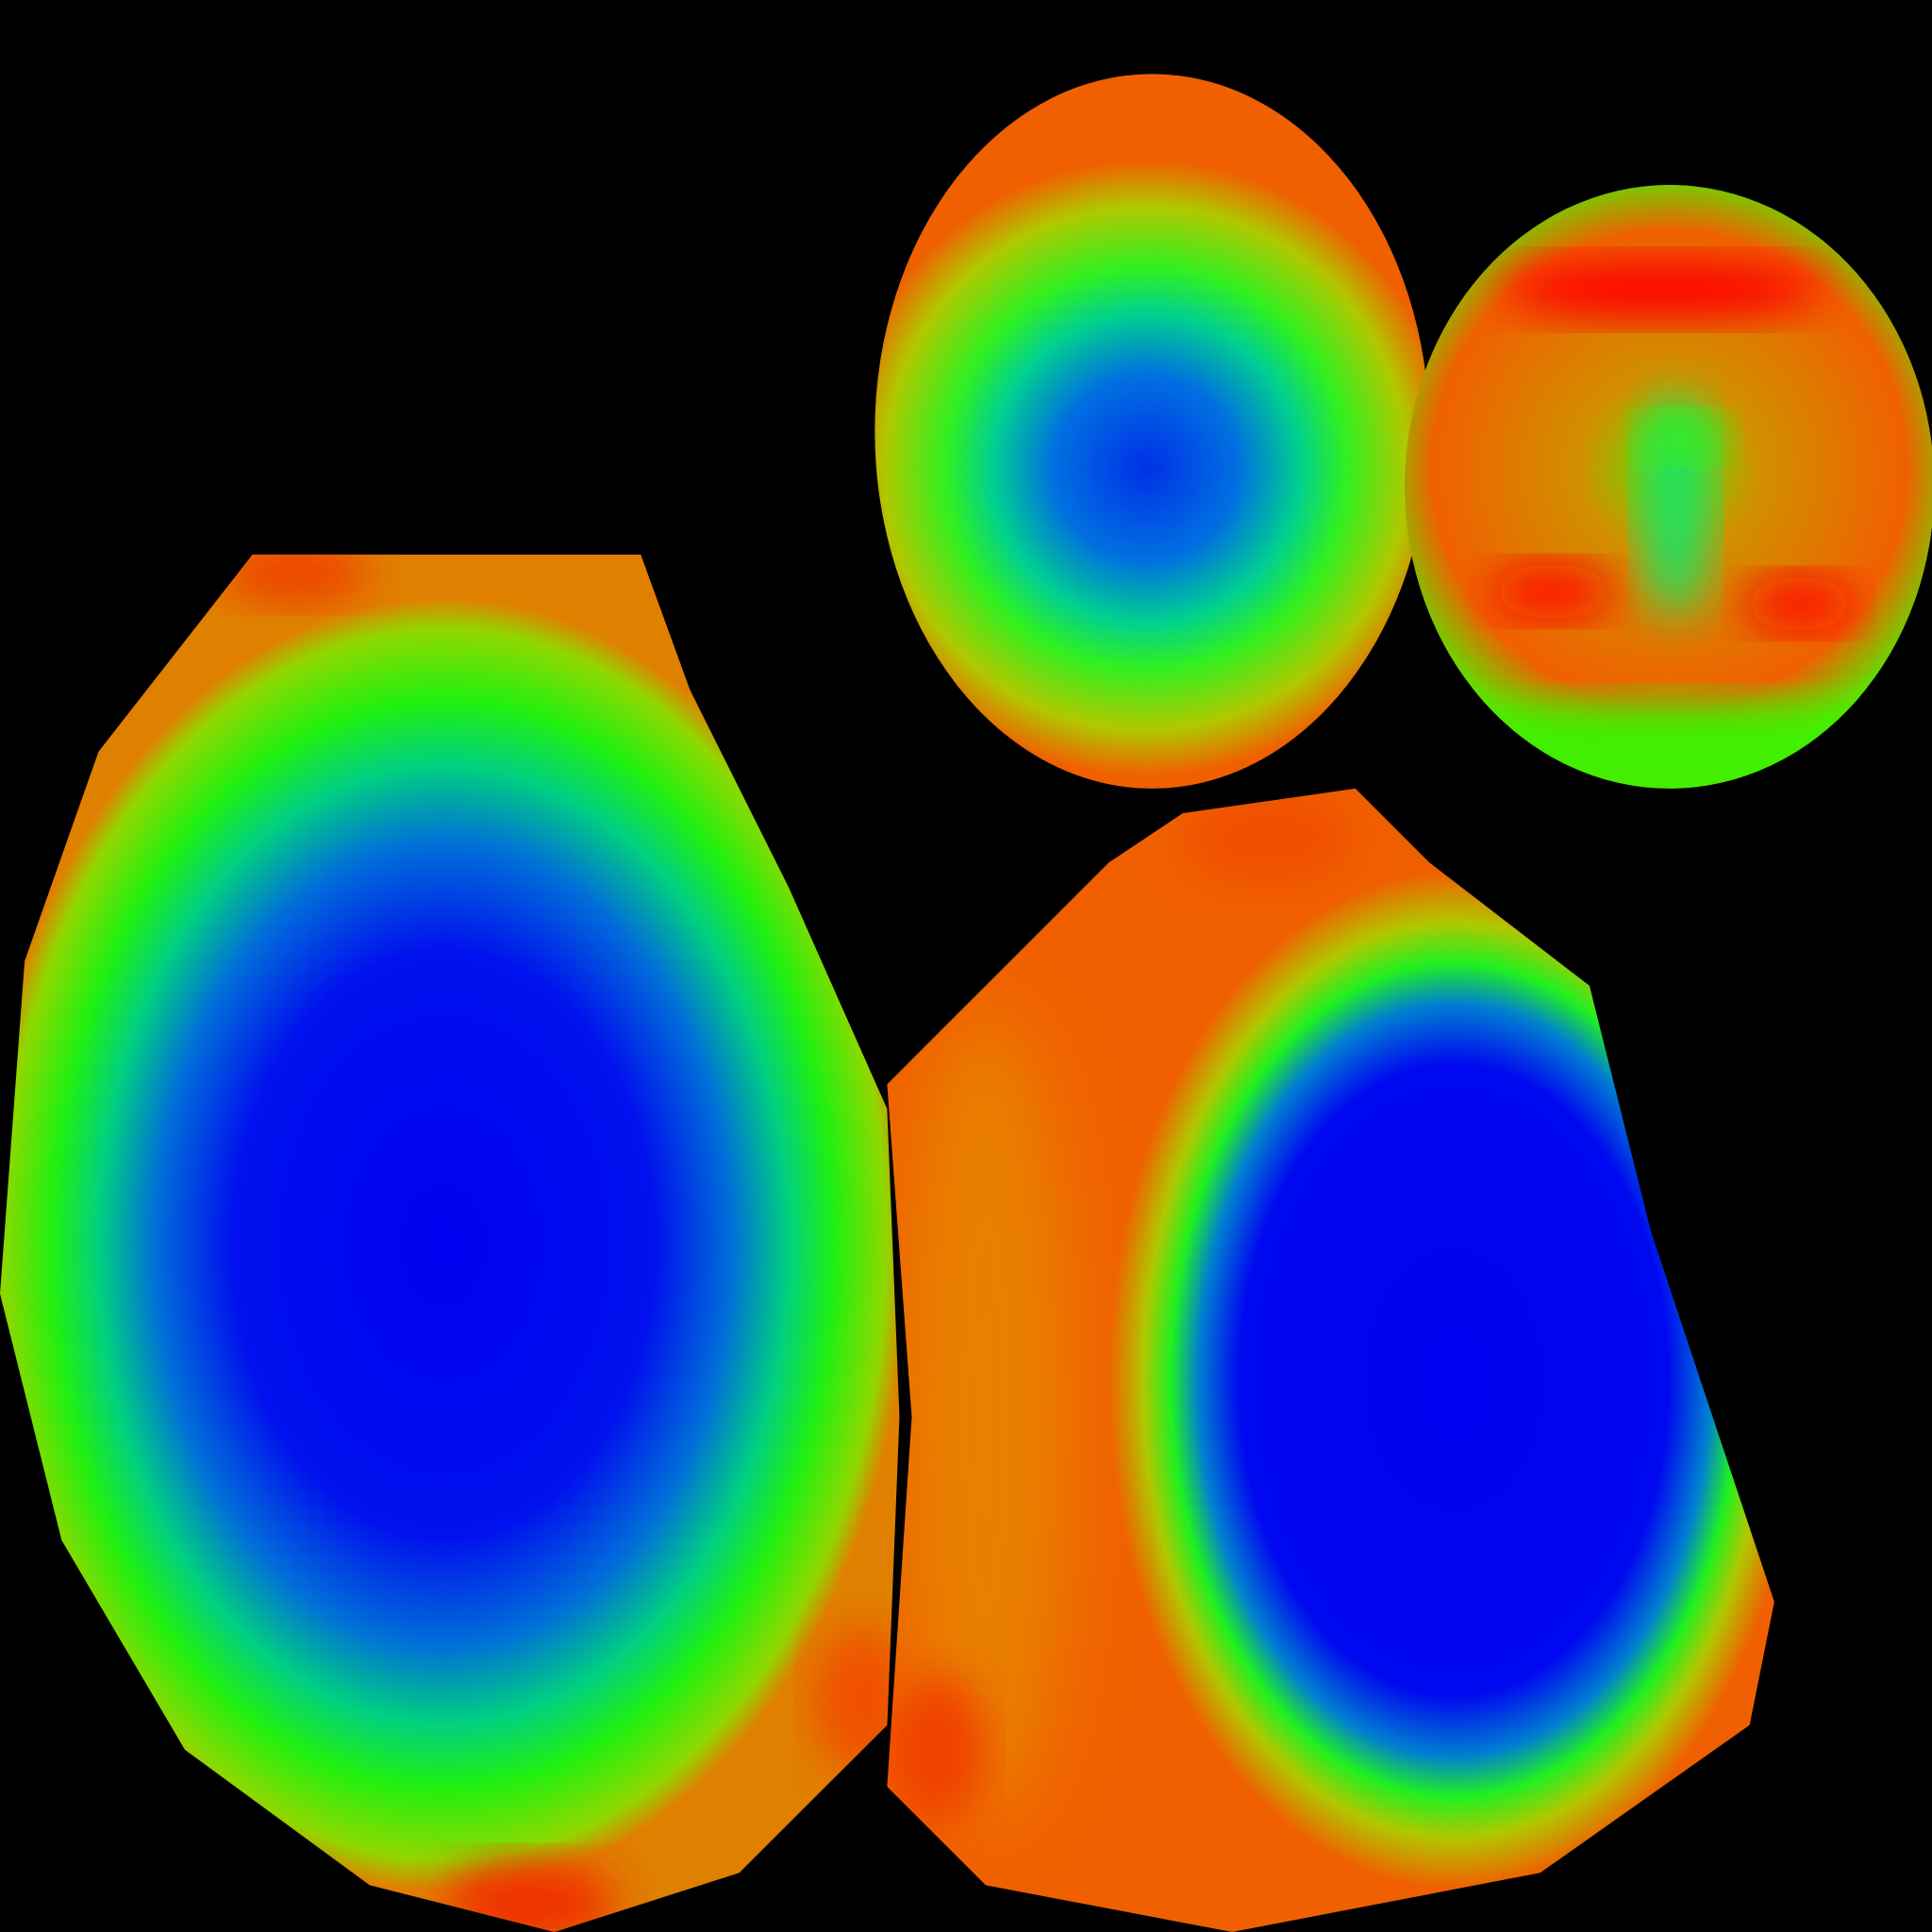 This screenshot has height=1932, width=1932. I want to click on top-head-region, so click(1152, 432).